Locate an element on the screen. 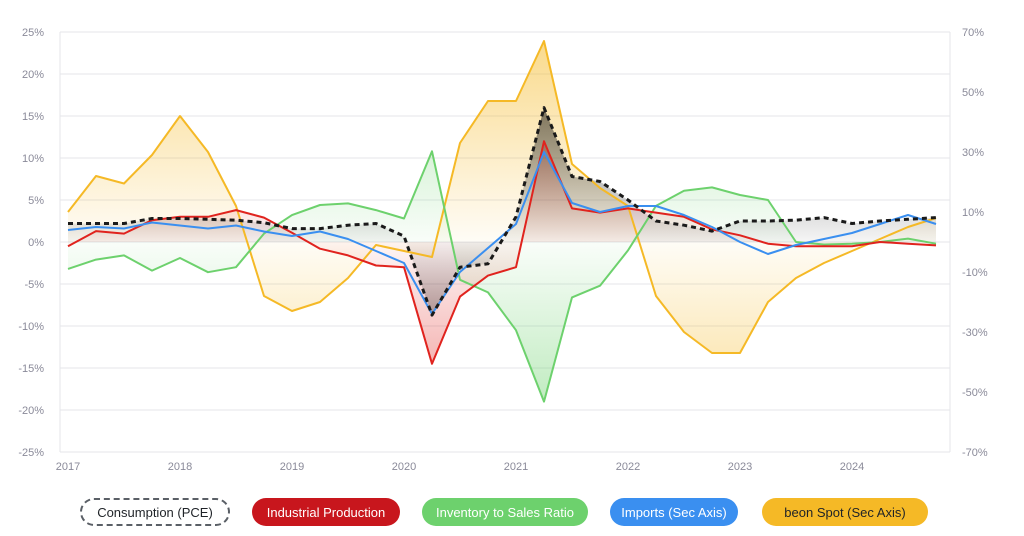 Image resolution: width=1024 pixels, height=536 pixels. legend-label-industrial-production: Industrial Production is located at coordinates (326, 512).